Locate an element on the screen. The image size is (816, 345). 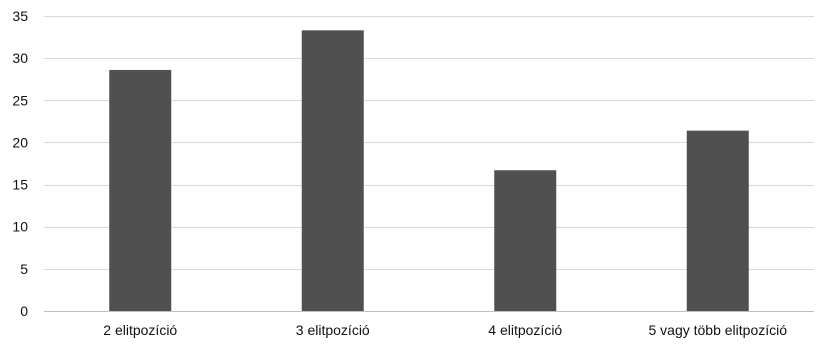
x-category-label: 3 elitpozíció is located at coordinates (333, 330).